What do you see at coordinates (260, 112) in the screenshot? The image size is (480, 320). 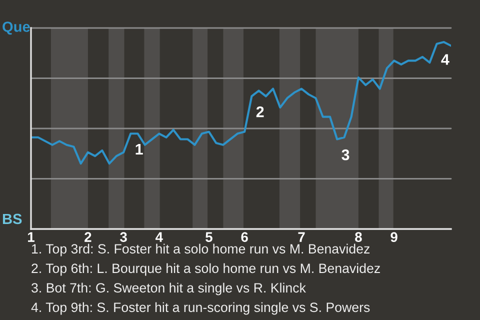 I see `annotation: 2` at bounding box center [260, 112].